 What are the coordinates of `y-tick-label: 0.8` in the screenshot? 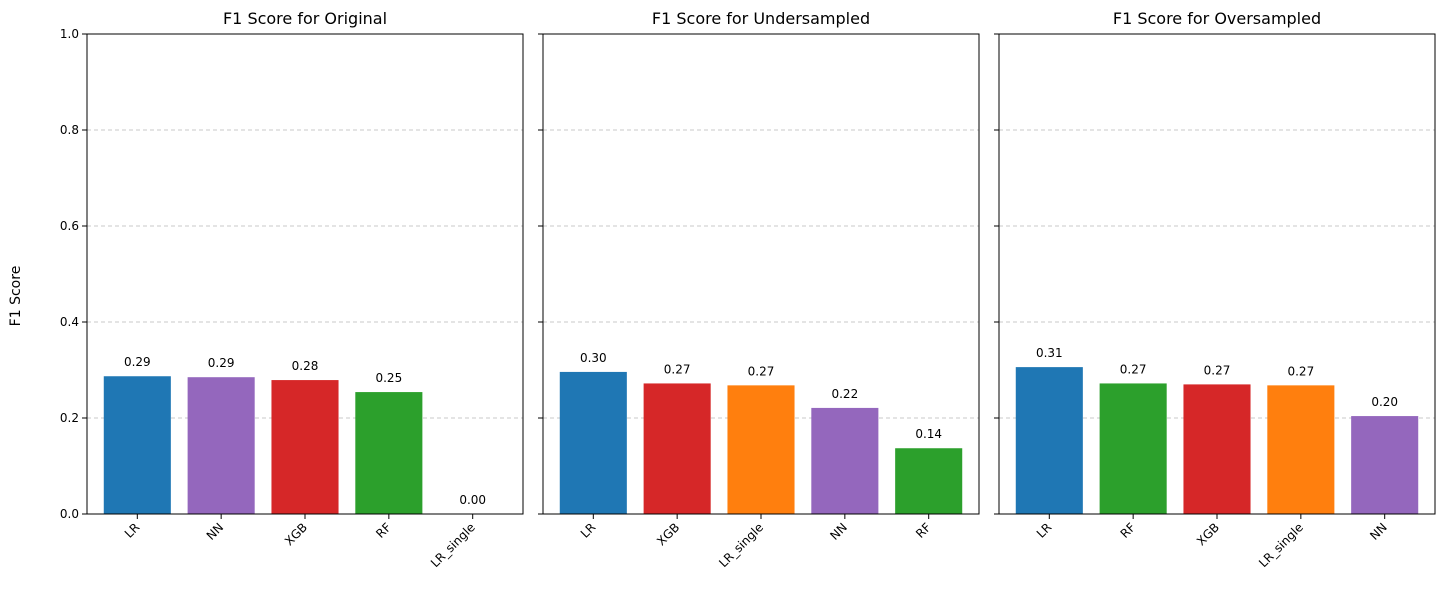 It's located at (69, 130).